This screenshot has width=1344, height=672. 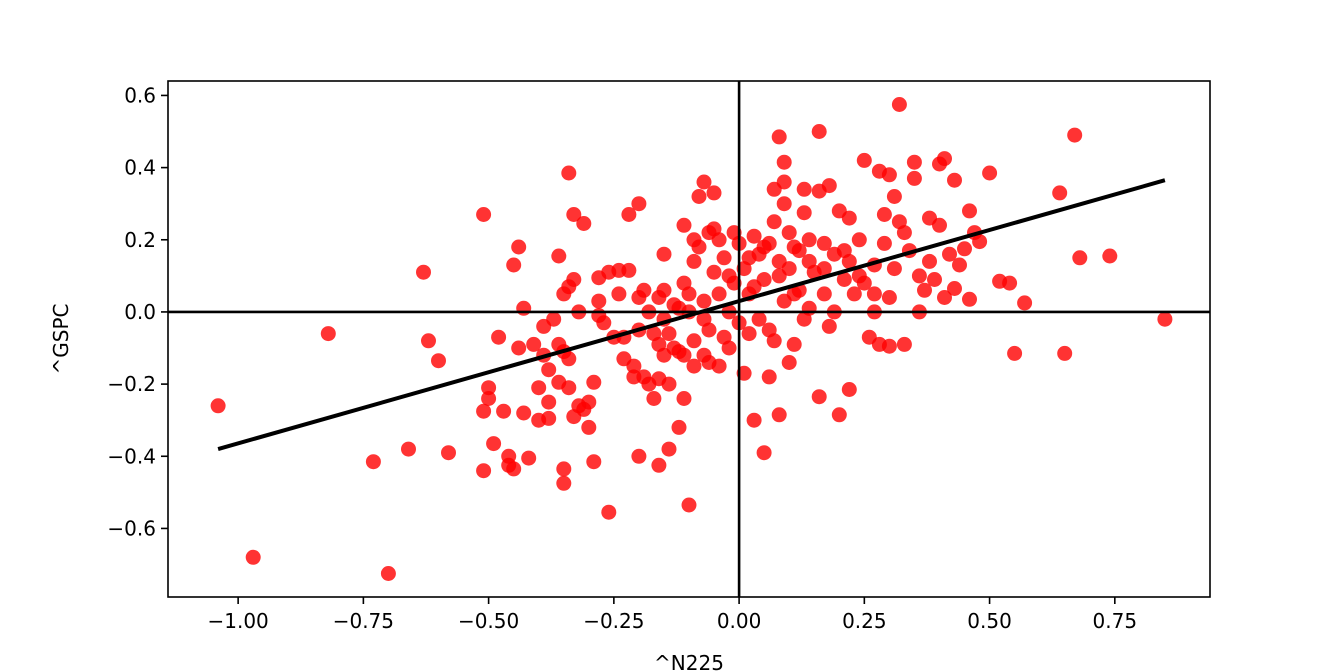 What do you see at coordinates (140, 312) in the screenshot?
I see `y-tick-label: 0.0` at bounding box center [140, 312].